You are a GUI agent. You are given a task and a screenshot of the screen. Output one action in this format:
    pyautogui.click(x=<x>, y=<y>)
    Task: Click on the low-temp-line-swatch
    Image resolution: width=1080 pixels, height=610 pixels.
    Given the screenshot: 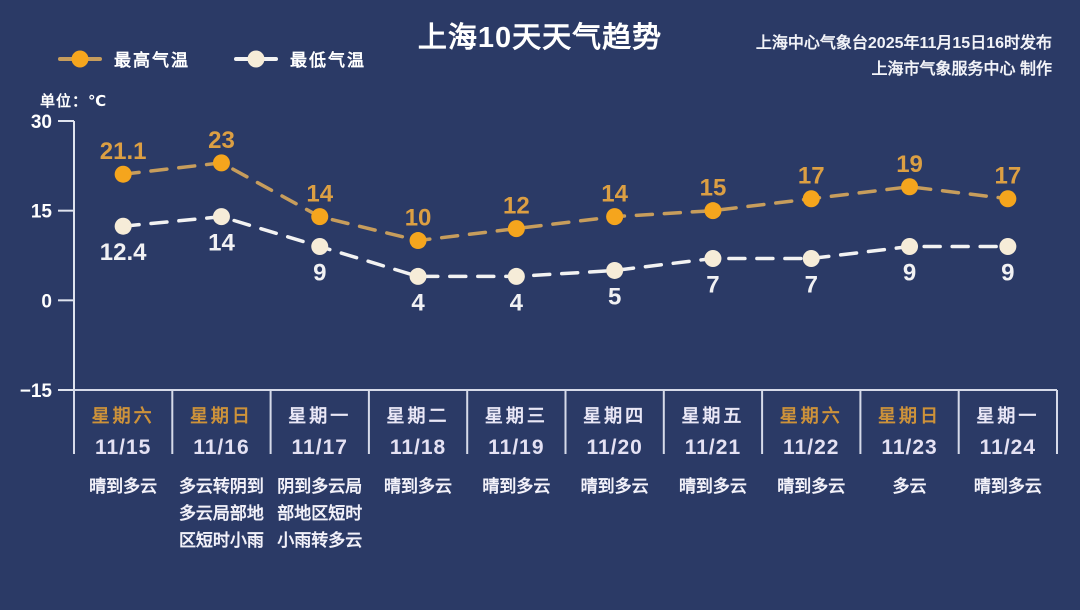 What is the action you would take?
    pyautogui.click(x=256, y=58)
    